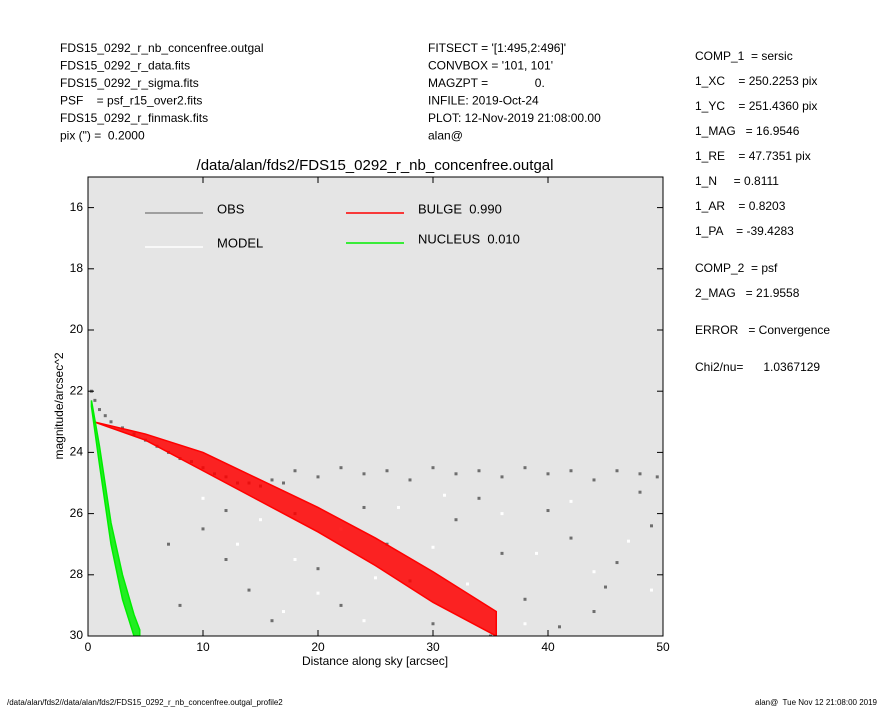  I want to click on x-axis-label: Distance along sky [arcsec], so click(375, 661).